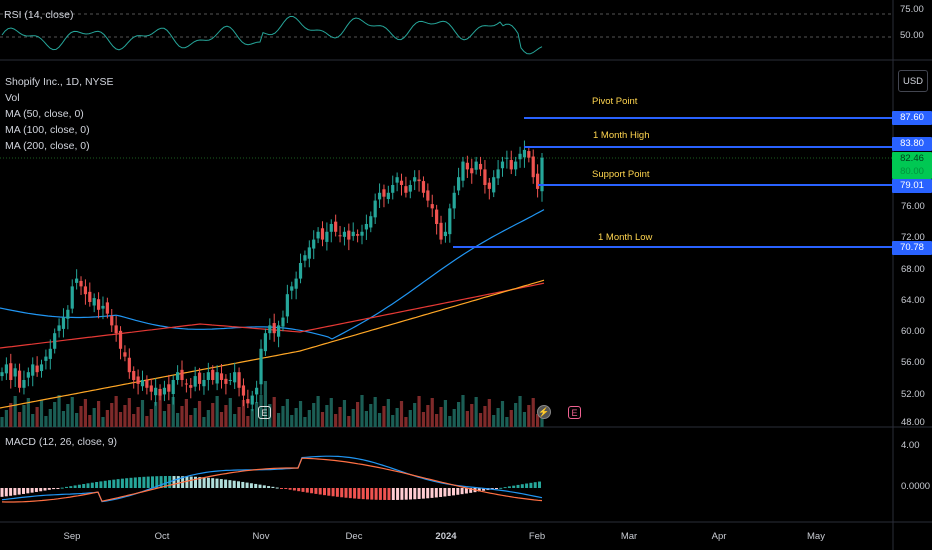 This screenshot has height=550, width=932. Describe the element at coordinates (910, 445) in the screenshot. I see `macd-axis-label: 4.00` at that location.